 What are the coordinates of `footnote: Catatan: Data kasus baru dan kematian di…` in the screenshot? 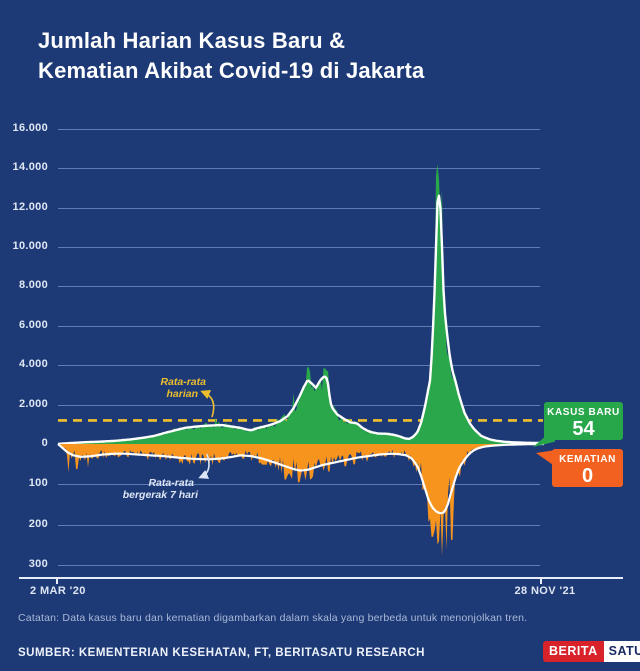 It's located at (273, 618).